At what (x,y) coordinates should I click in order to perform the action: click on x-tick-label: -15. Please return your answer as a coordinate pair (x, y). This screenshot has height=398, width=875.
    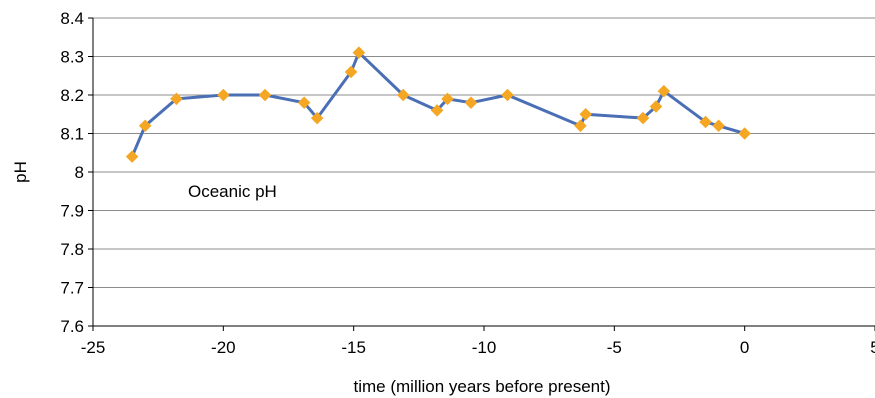
    Looking at the image, I should click on (353, 347).